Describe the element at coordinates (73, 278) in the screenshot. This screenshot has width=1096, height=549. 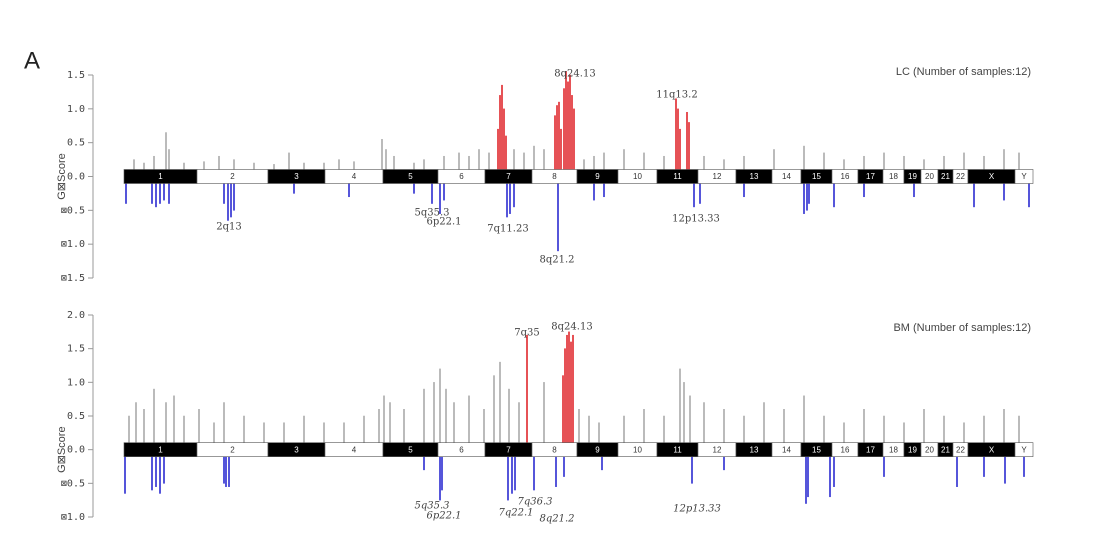
I see `y-tick-label: ⊠1.5` at that location.